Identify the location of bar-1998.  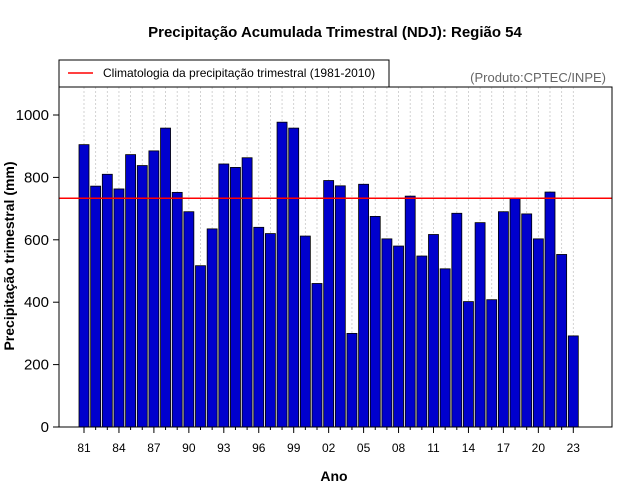
(282, 274).